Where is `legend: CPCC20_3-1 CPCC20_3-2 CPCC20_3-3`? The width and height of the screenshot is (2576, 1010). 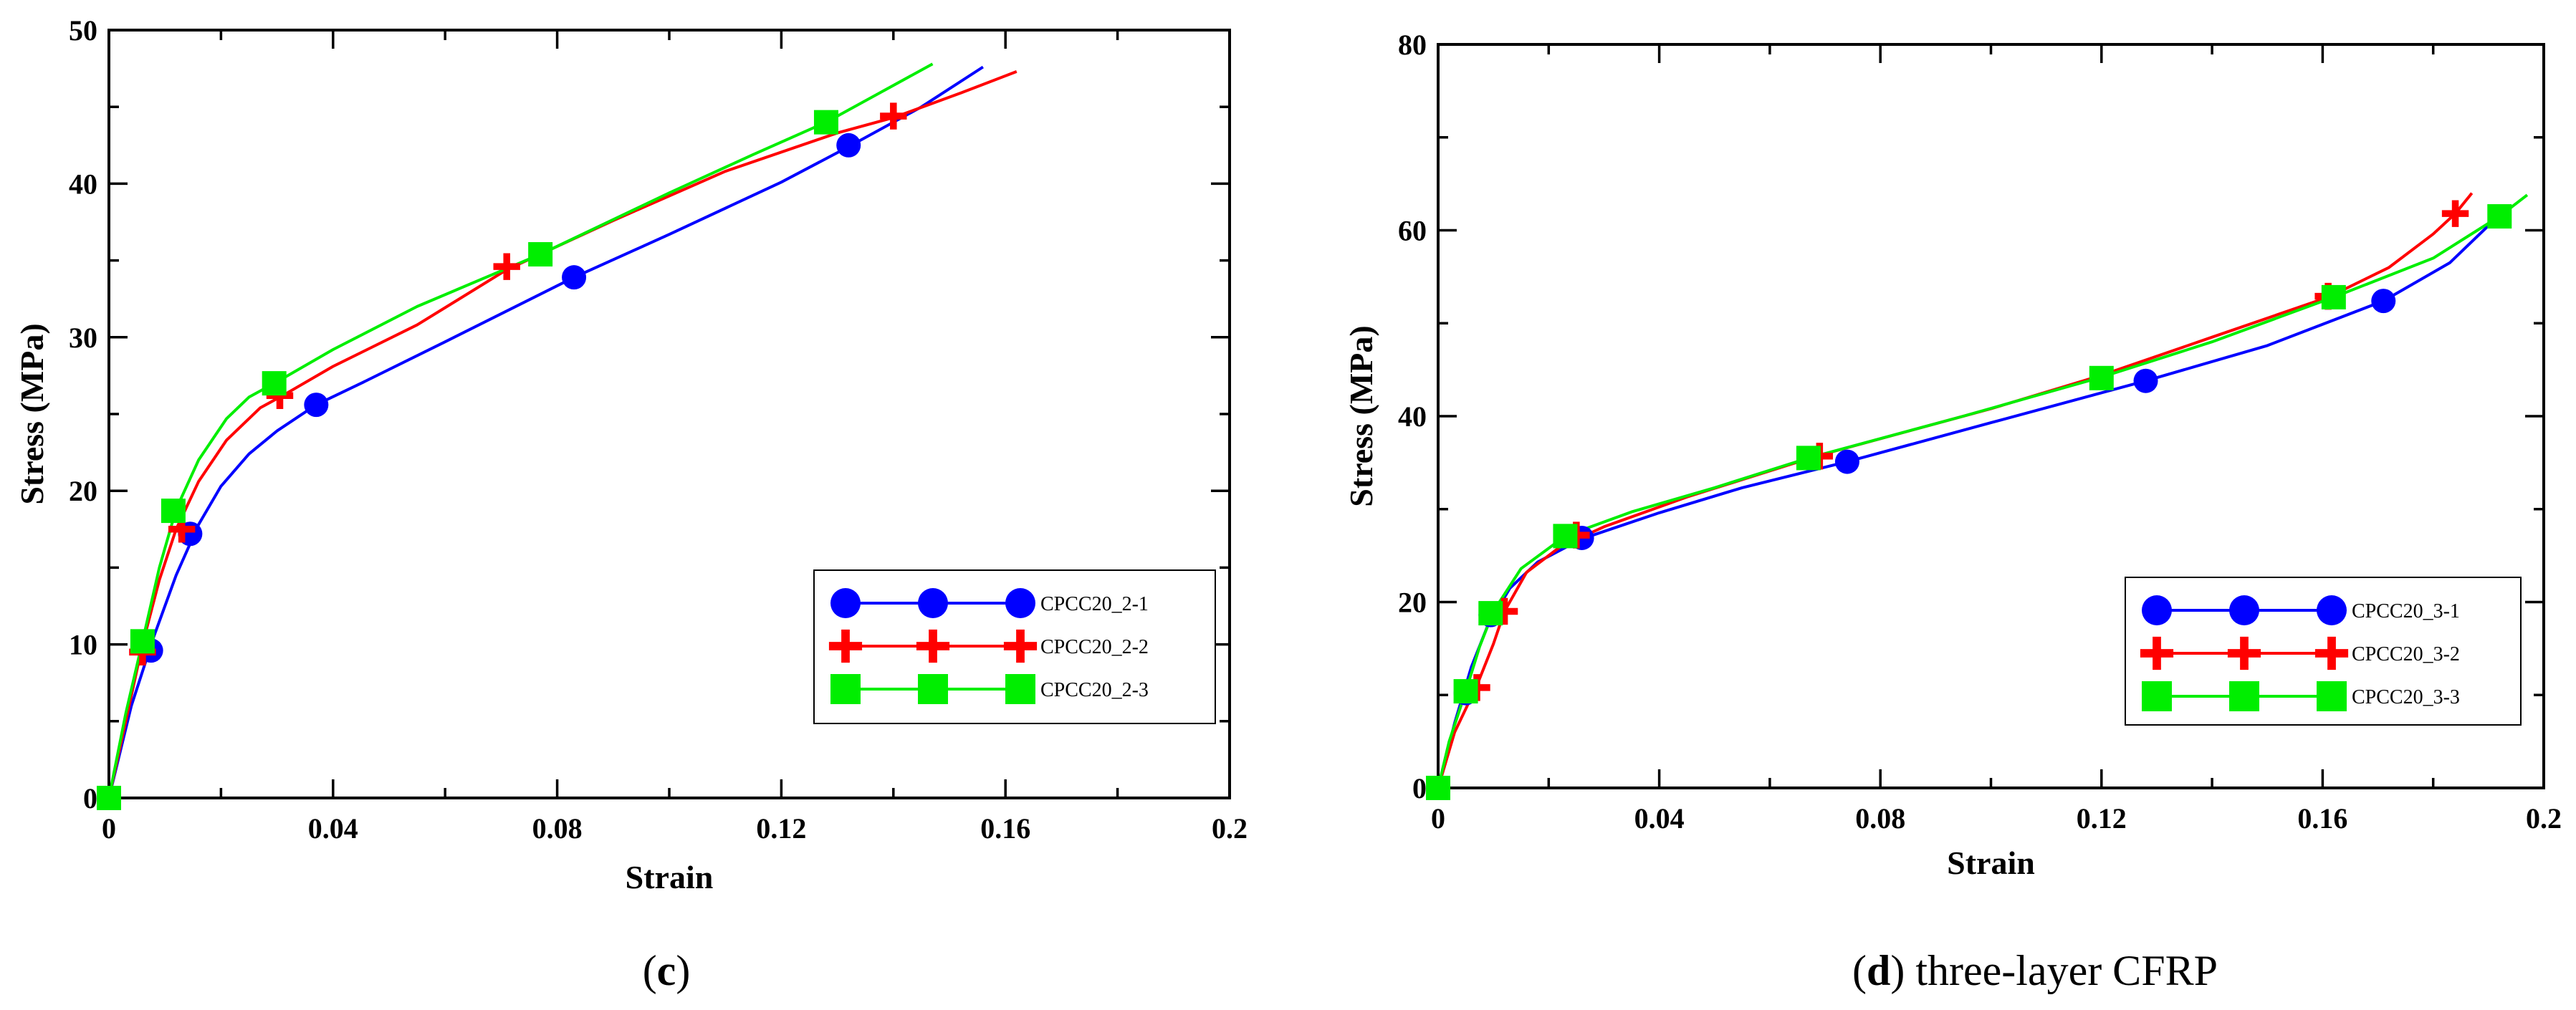
legend: CPCC20_3-1 CPCC20_3-2 CPCC20_3-3 is located at coordinates (2323, 651).